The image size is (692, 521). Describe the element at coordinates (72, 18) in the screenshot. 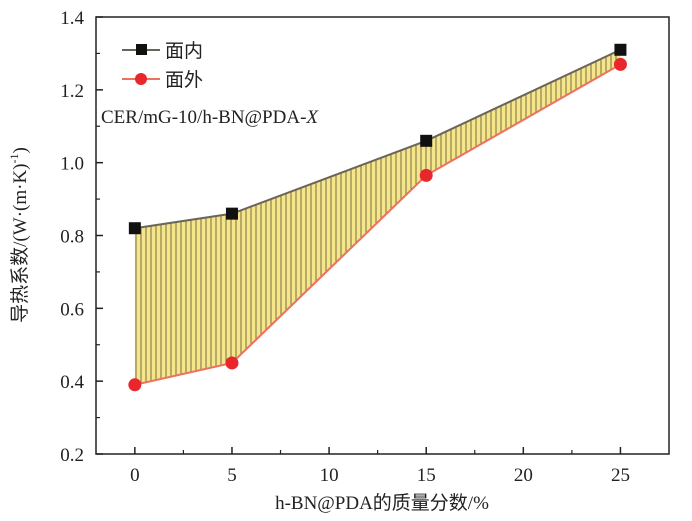

I see `y-tick-label: 1.4` at that location.